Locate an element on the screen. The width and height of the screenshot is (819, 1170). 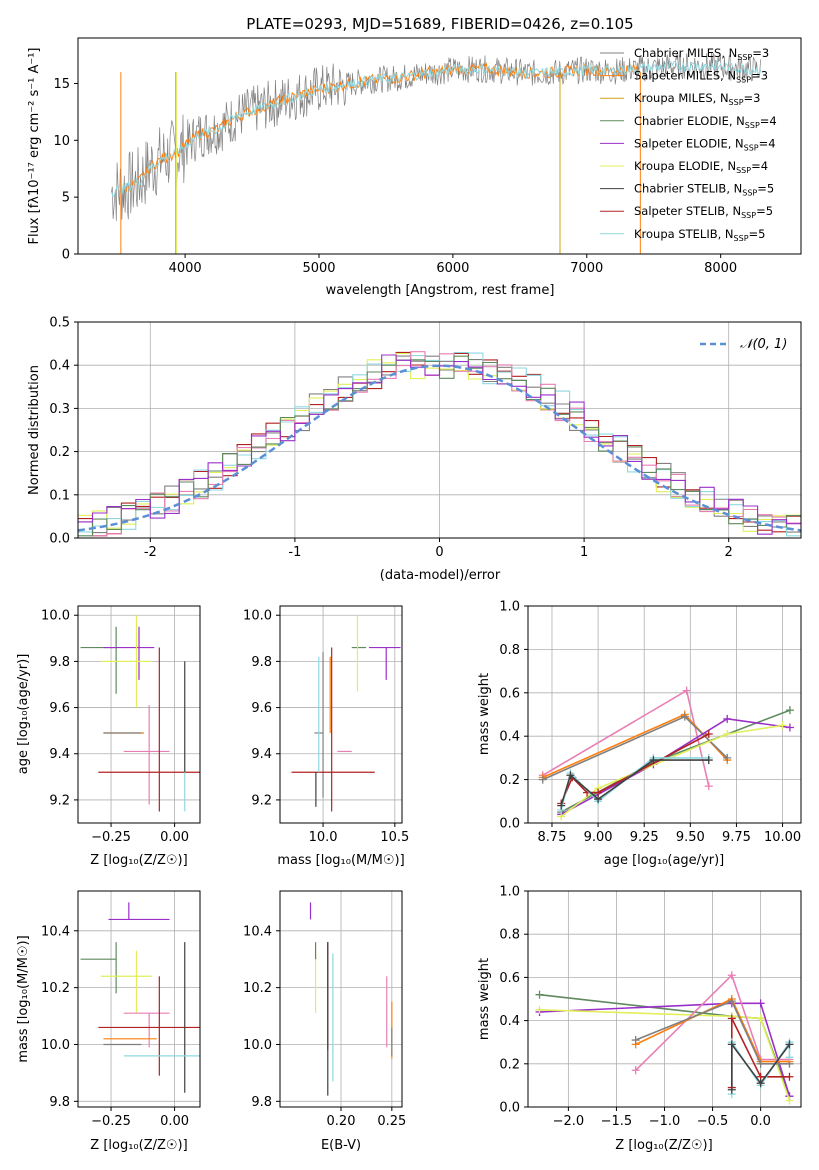
age-vs-Z-plot-area: −0.25 0.00 9.2 9.4 9.6 9.8 10.0 is located at coordinates (120, 725).